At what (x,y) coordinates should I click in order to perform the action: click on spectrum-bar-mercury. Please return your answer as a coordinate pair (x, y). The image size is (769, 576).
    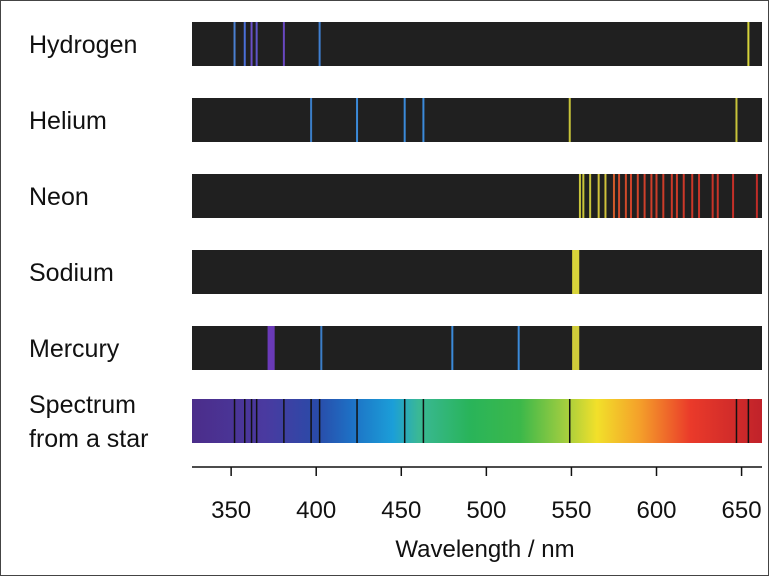
    Looking at the image, I should click on (477, 348).